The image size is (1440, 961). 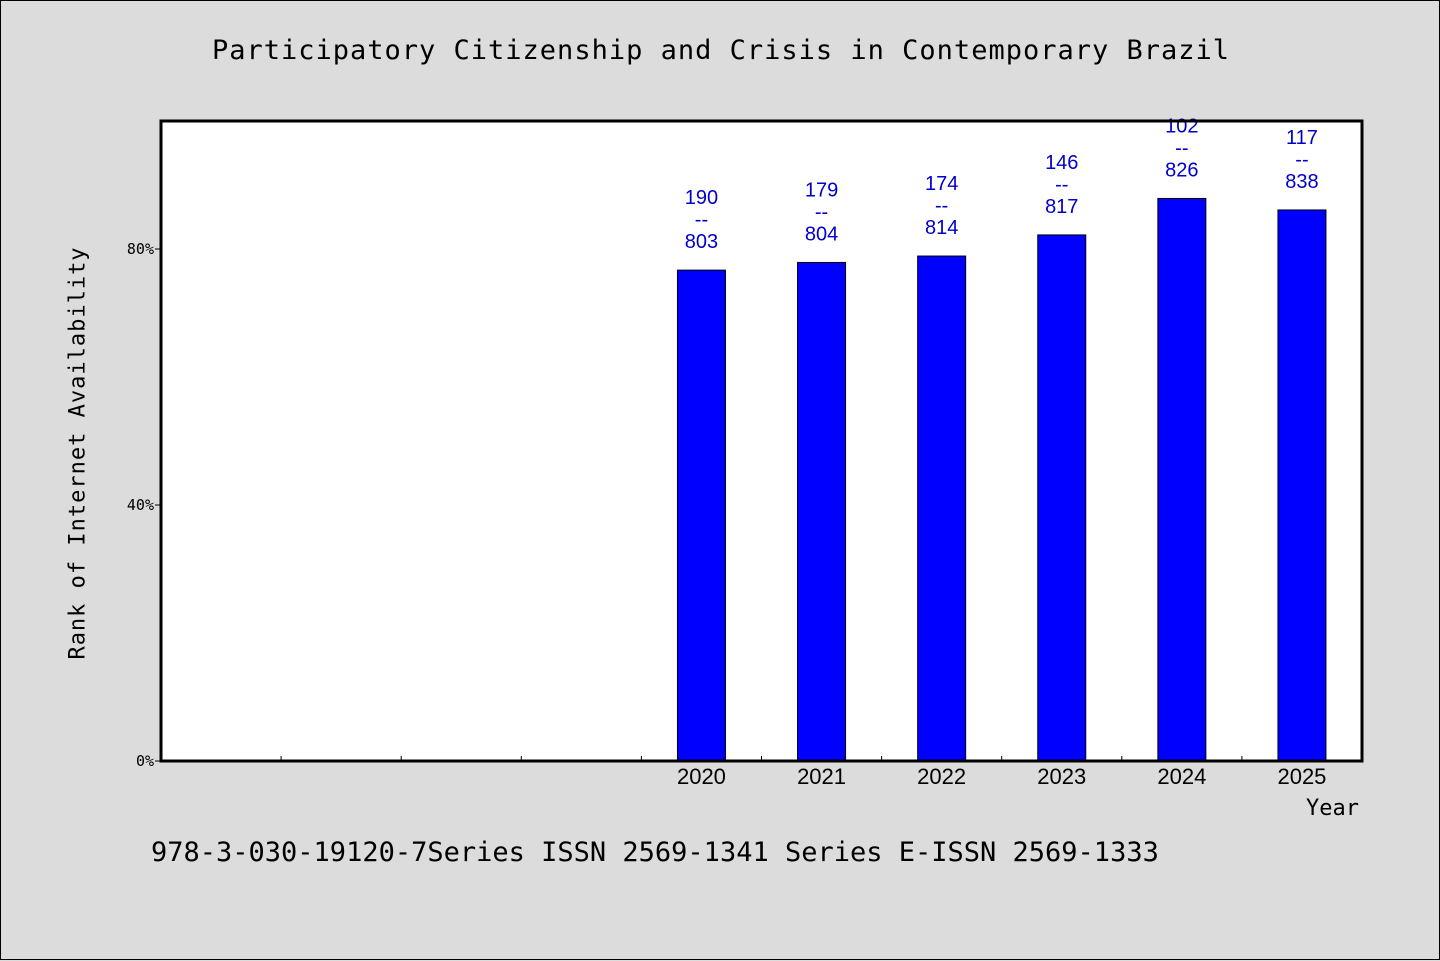 I want to click on data-label: 826, so click(x=1181, y=170).